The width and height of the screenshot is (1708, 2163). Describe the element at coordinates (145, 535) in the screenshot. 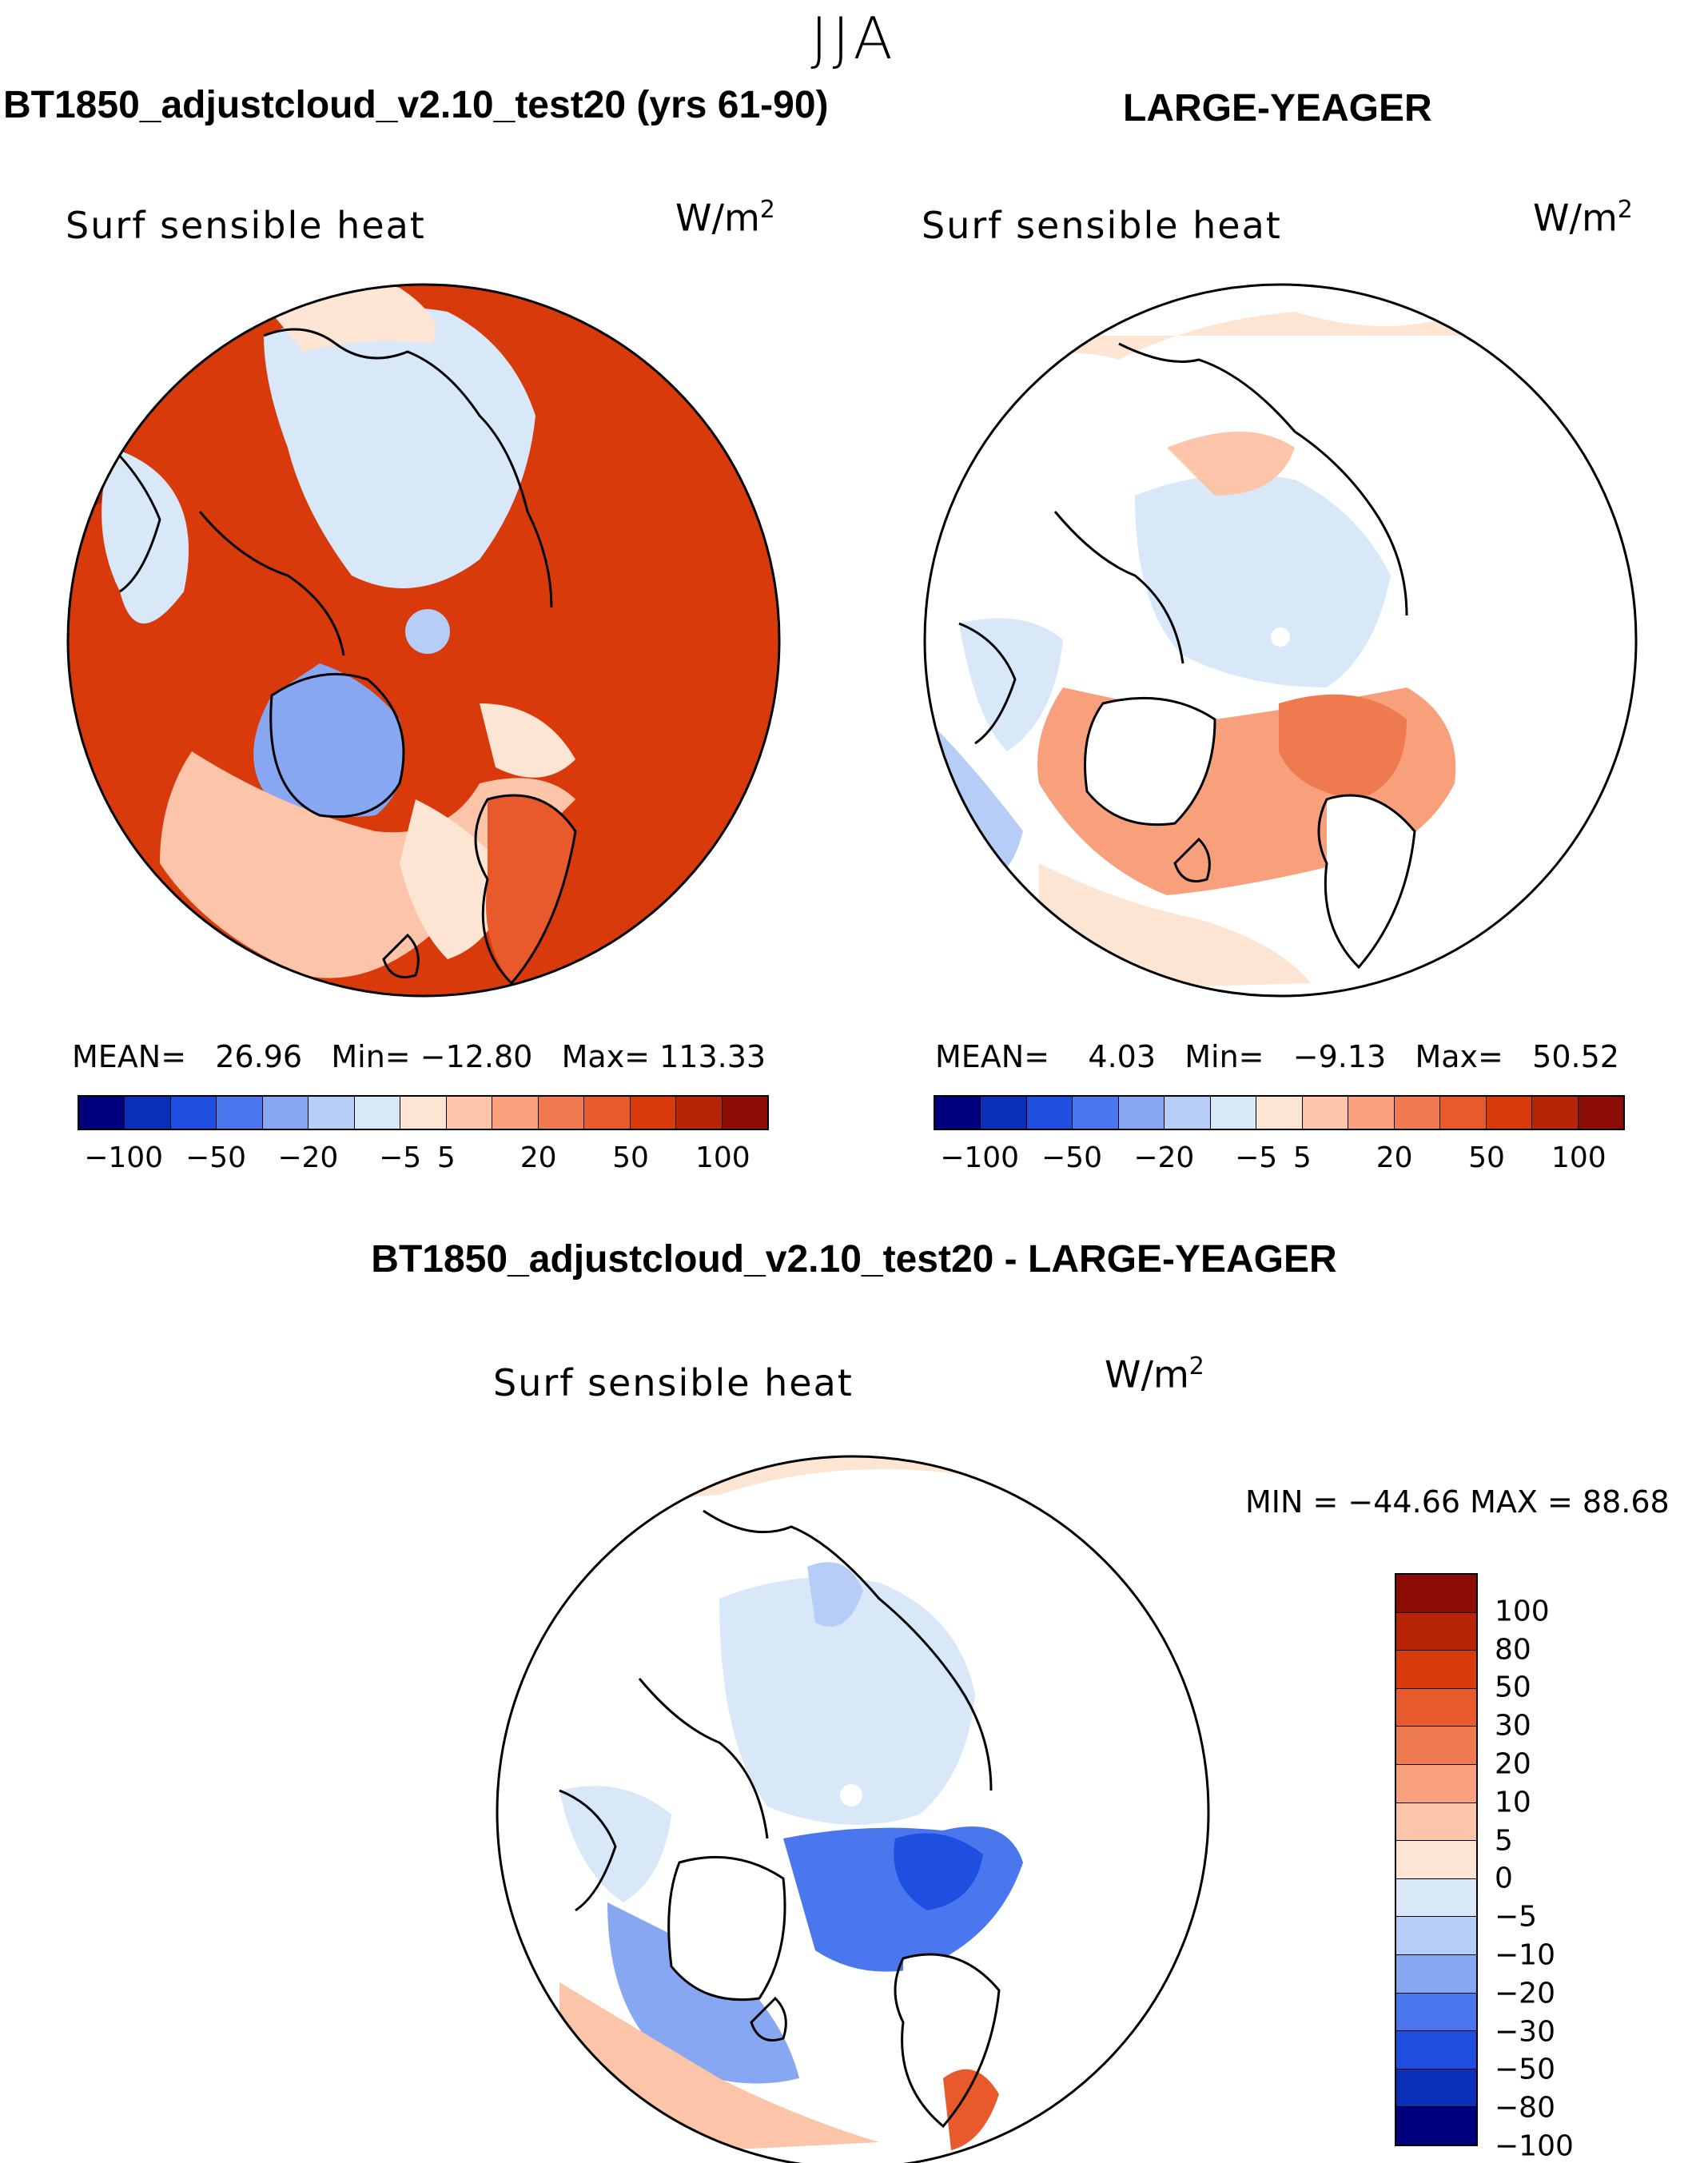

I see `model-hudson-bay` at that location.